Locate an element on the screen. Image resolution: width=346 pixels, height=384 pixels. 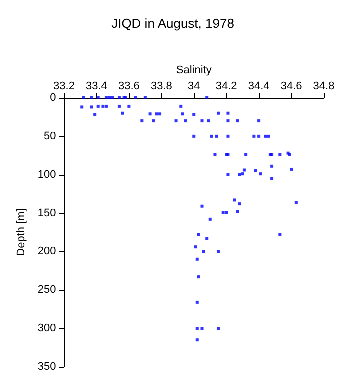
x-tick-label: 34.4 is located at coordinates (259, 86).